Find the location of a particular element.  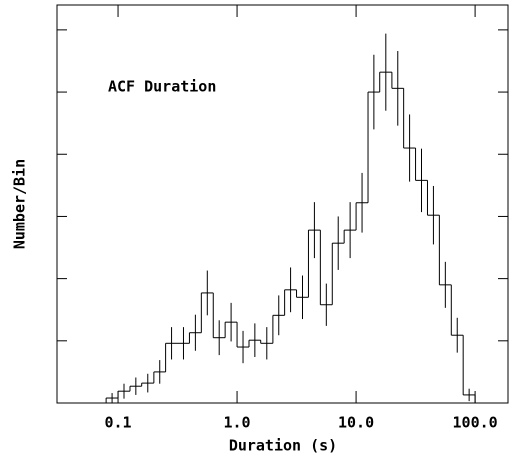

annotation: ACF Duration is located at coordinates (162, 87).